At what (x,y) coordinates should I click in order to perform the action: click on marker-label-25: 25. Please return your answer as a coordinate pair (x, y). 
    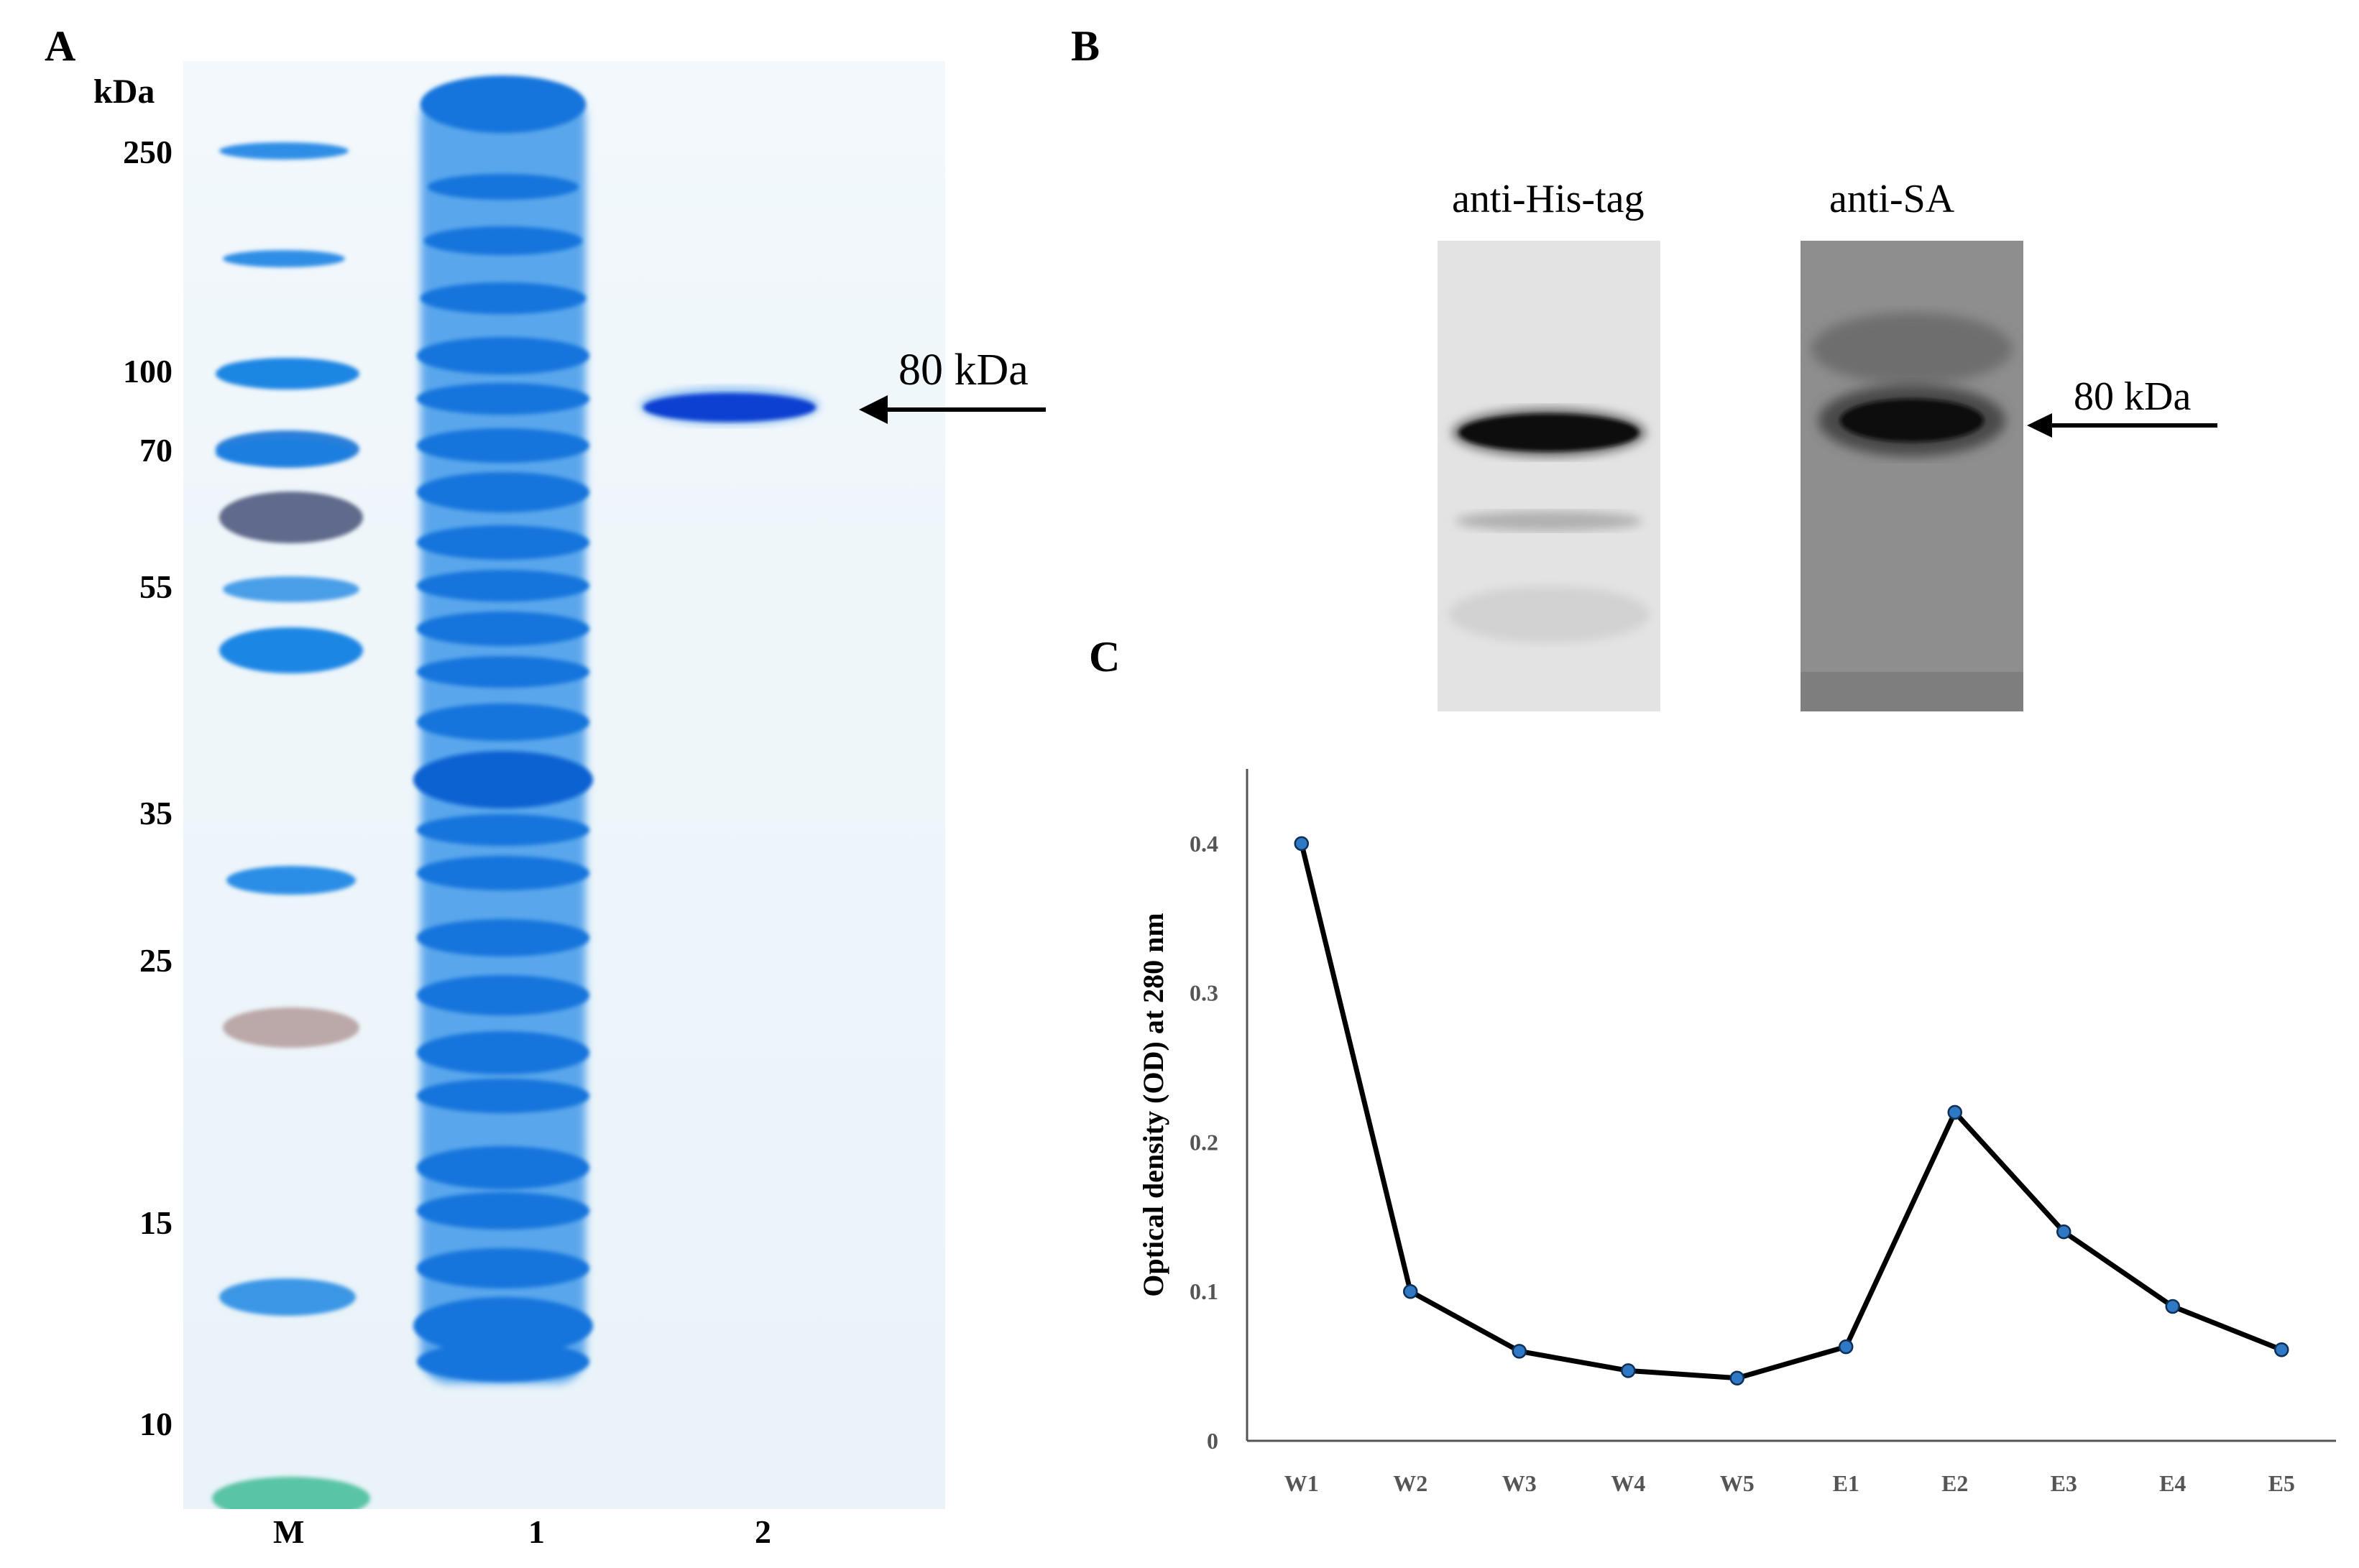
    Looking at the image, I should click on (156, 960).